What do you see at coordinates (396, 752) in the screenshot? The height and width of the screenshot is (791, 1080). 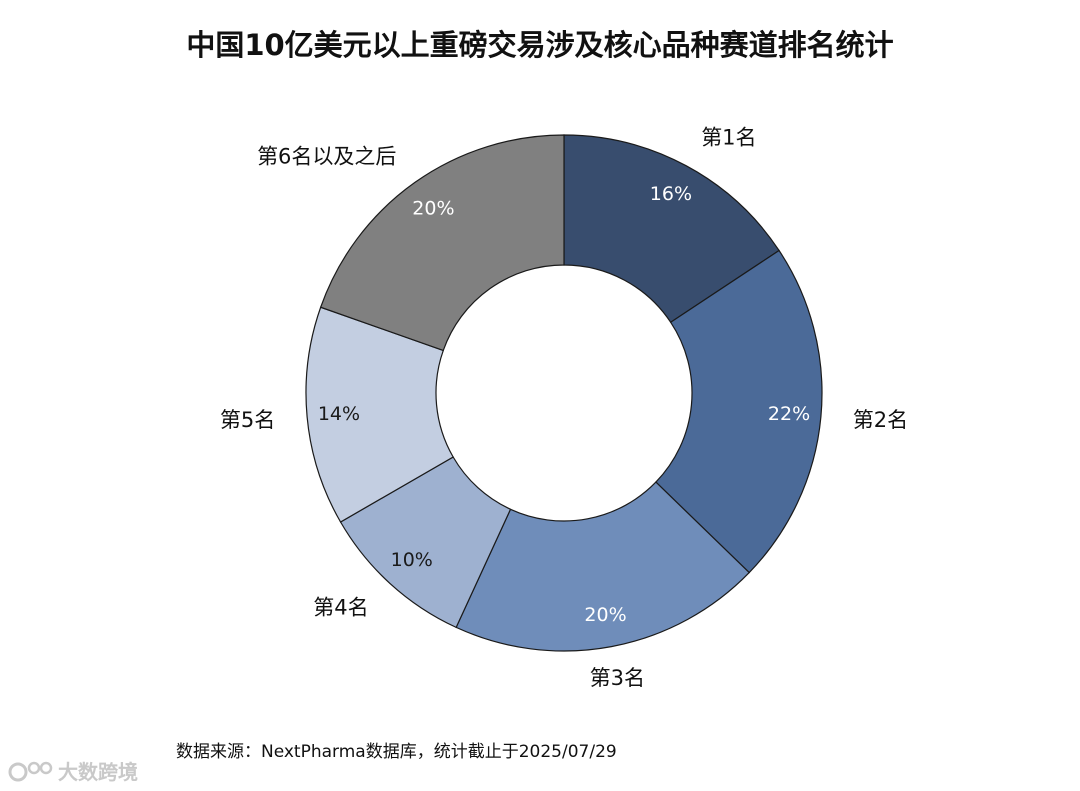 I see `data-source-note: 数据来源：NextPharma数据库，统计截止于2025/07/29` at bounding box center [396, 752].